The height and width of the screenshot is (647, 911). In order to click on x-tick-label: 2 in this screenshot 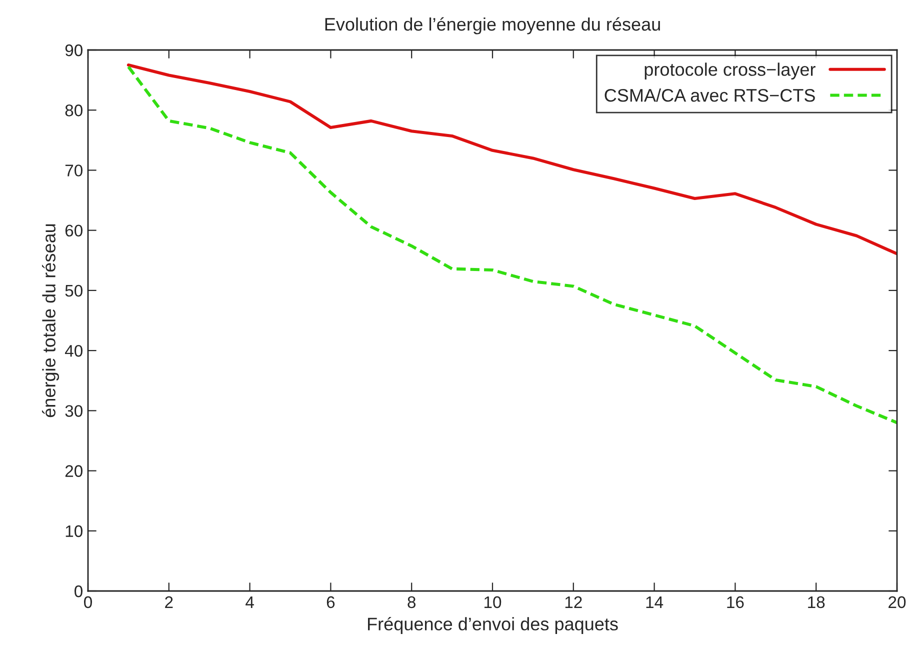, I will do `click(169, 602)`.